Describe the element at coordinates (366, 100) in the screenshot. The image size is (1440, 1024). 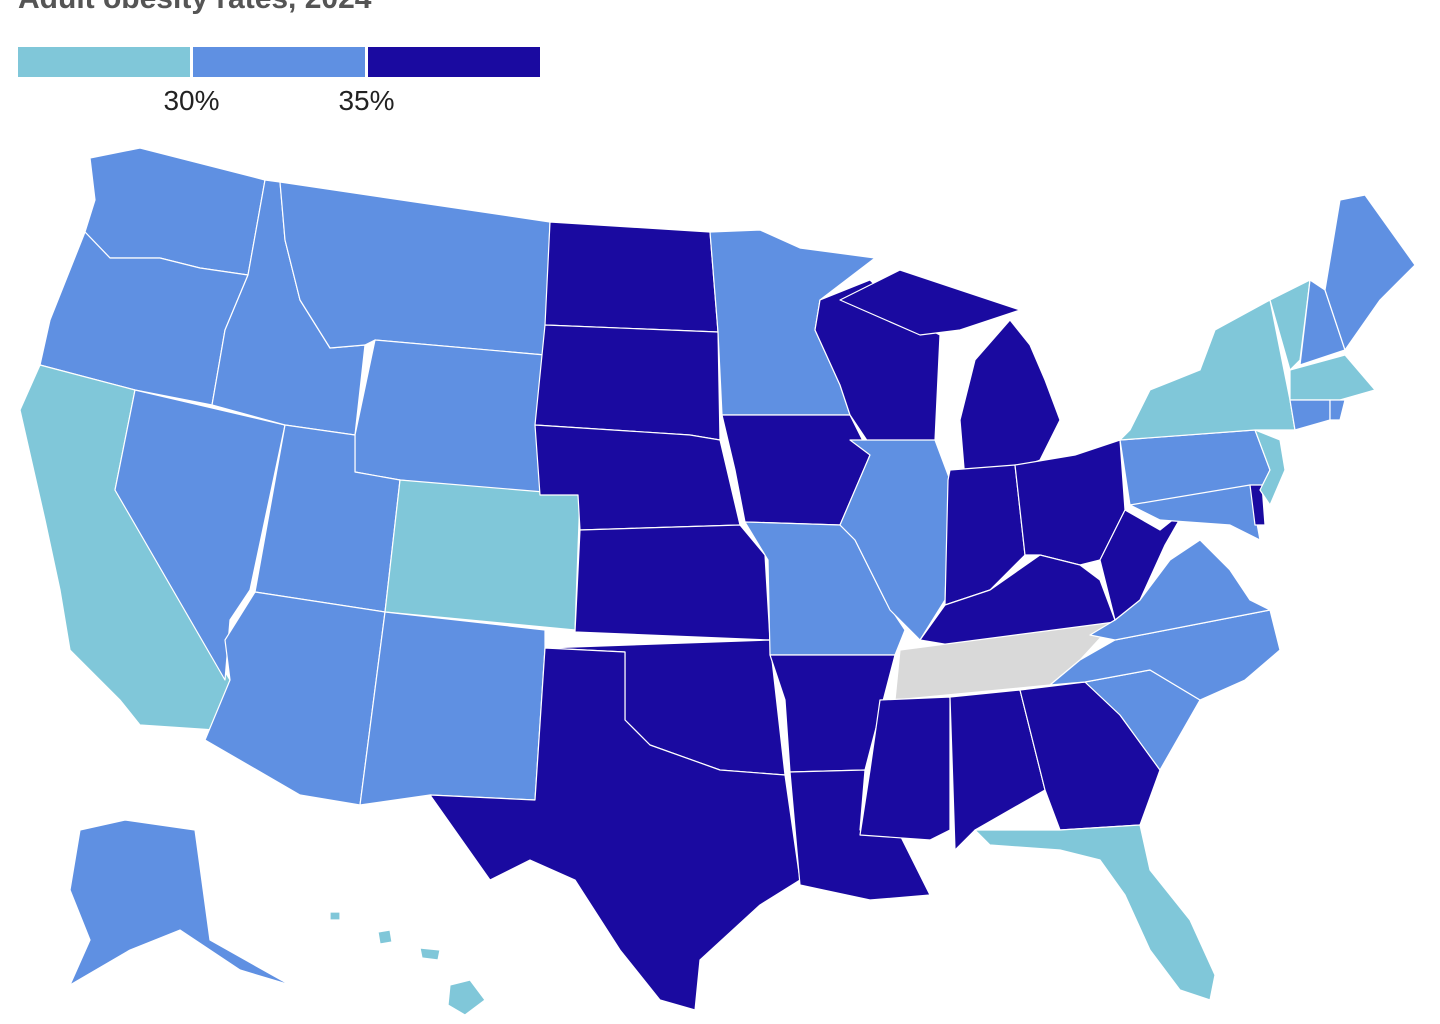
I see `legend-tick-label: 35%` at that location.